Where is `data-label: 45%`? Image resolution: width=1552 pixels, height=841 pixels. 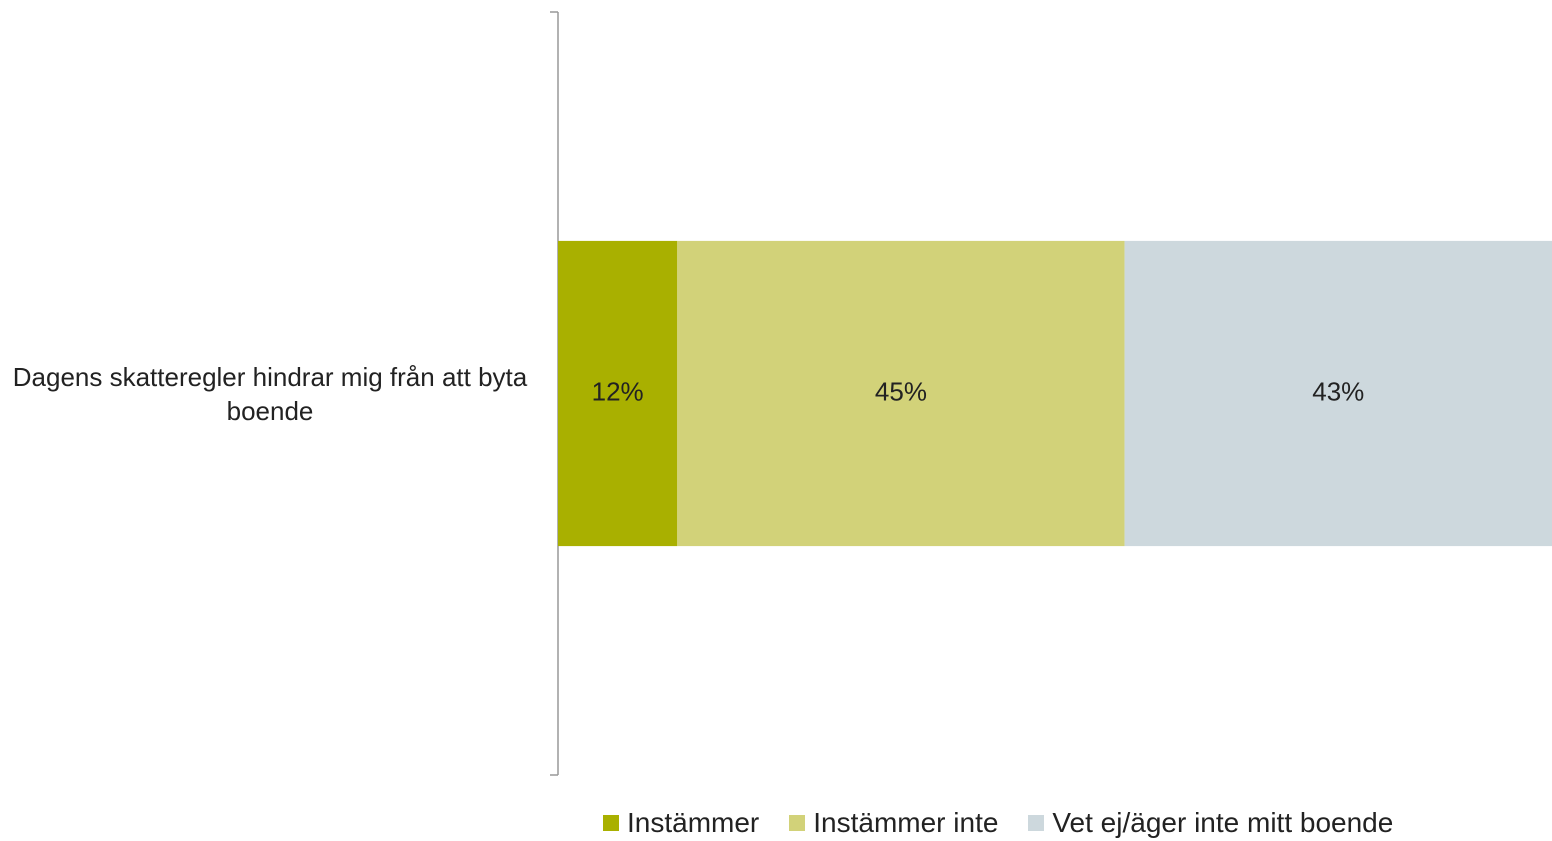
data-label: 45% is located at coordinates (901, 391).